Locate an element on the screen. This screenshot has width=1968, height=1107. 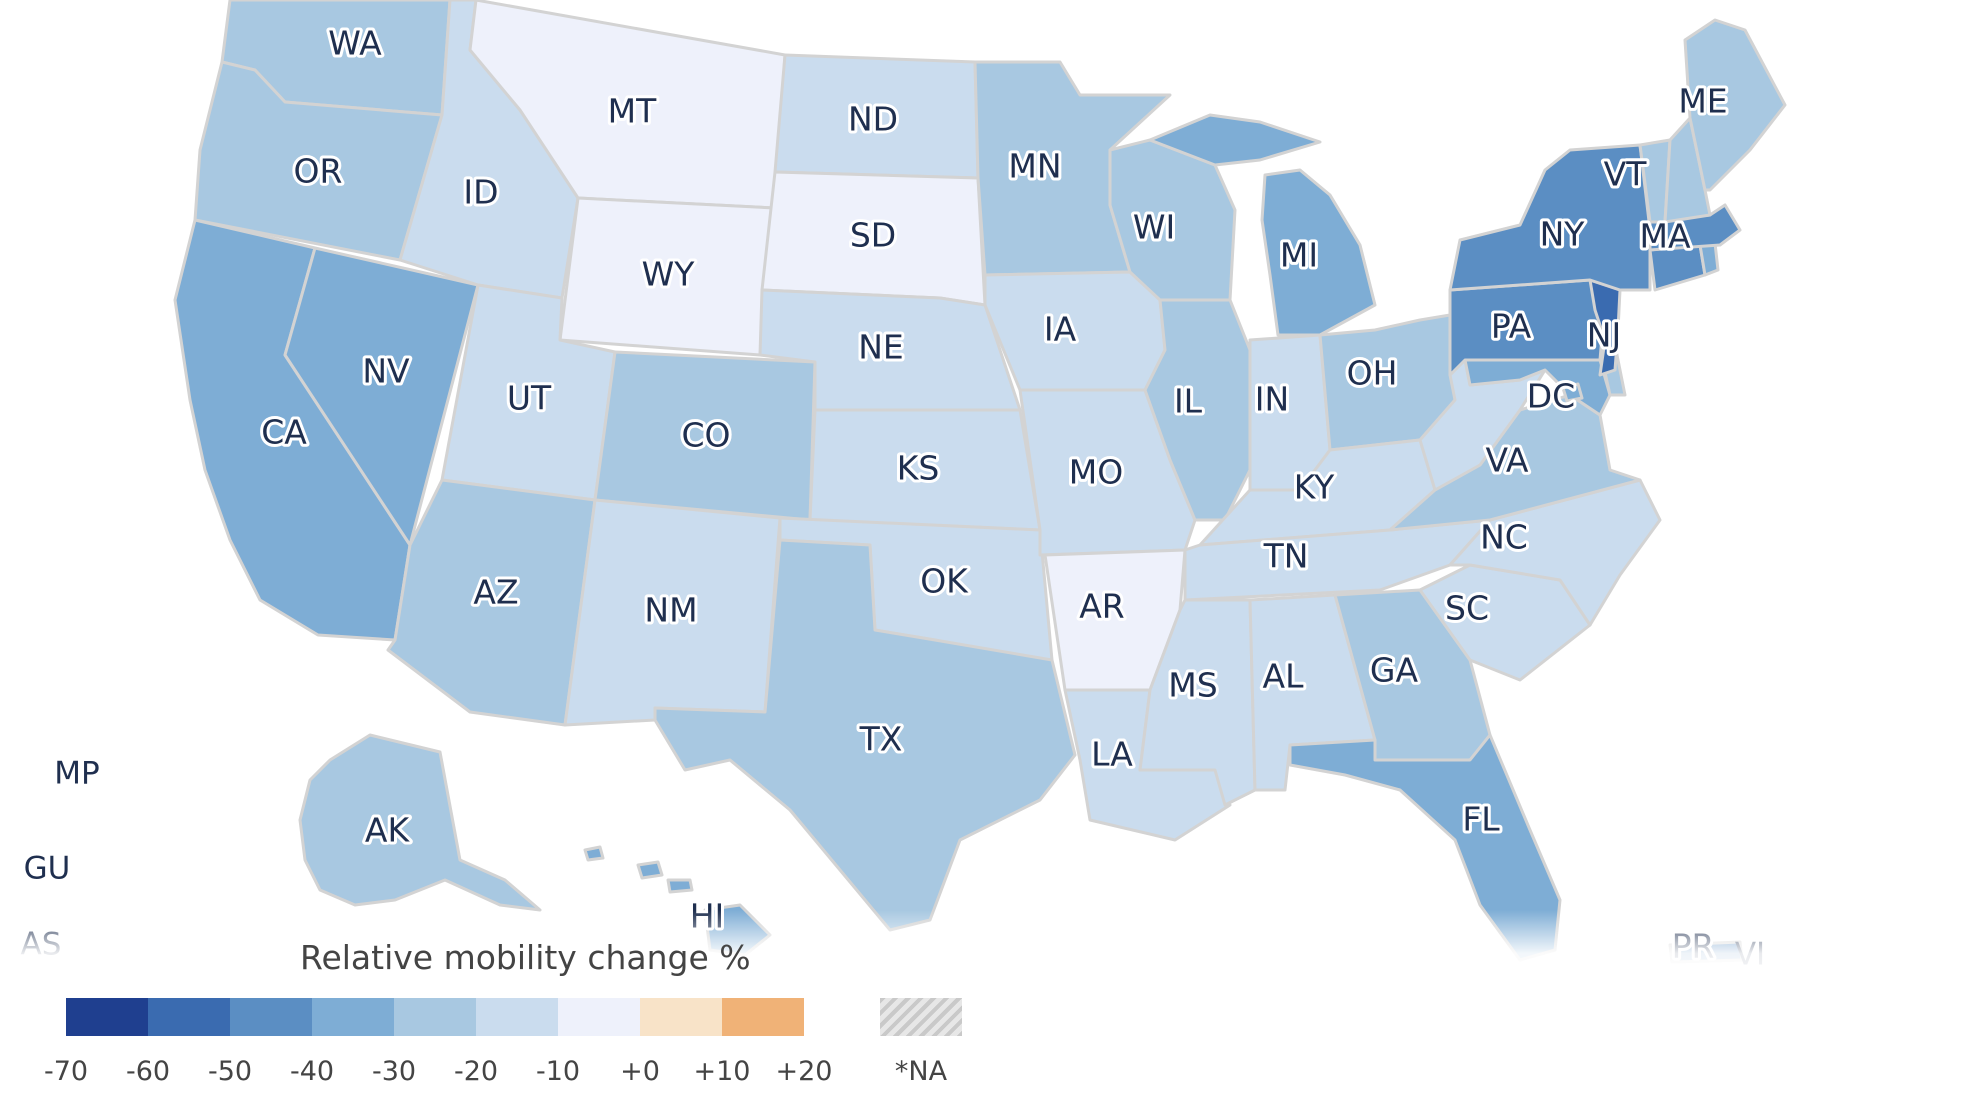
state-IL is located at coordinates (1197, 410).